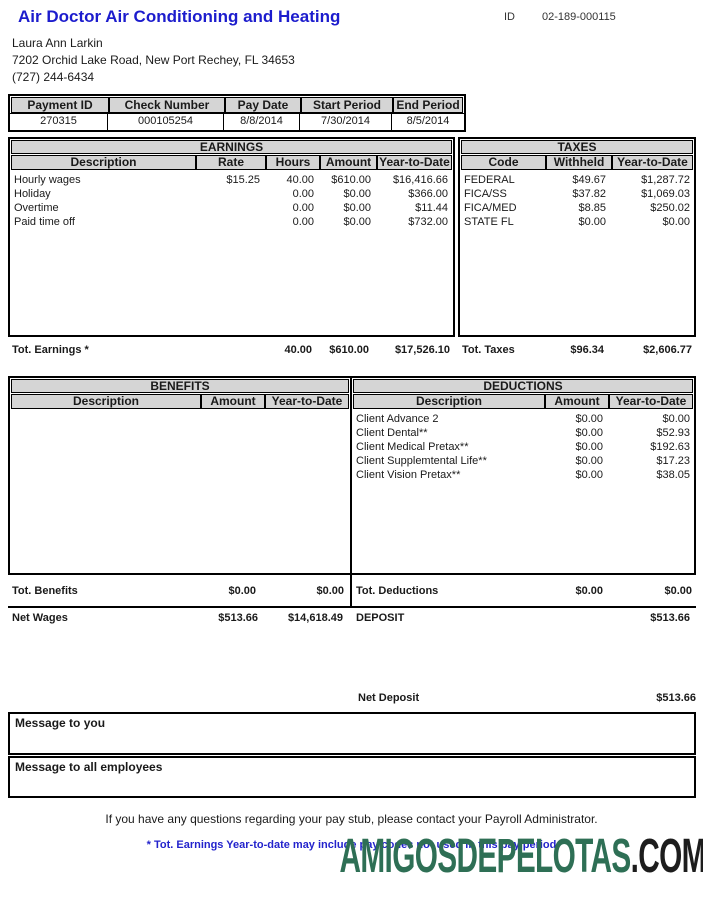 The height and width of the screenshot is (905, 703). Describe the element at coordinates (431, 208) in the screenshot. I see `earnings-row-ytd: $11.44` at that location.